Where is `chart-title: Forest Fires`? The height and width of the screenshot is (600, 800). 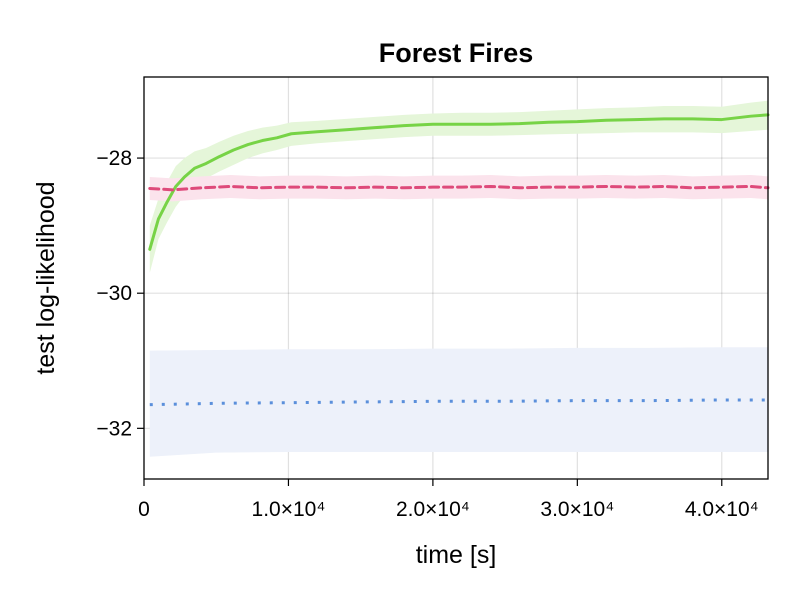 chart-title: Forest Fires is located at coordinates (456, 53).